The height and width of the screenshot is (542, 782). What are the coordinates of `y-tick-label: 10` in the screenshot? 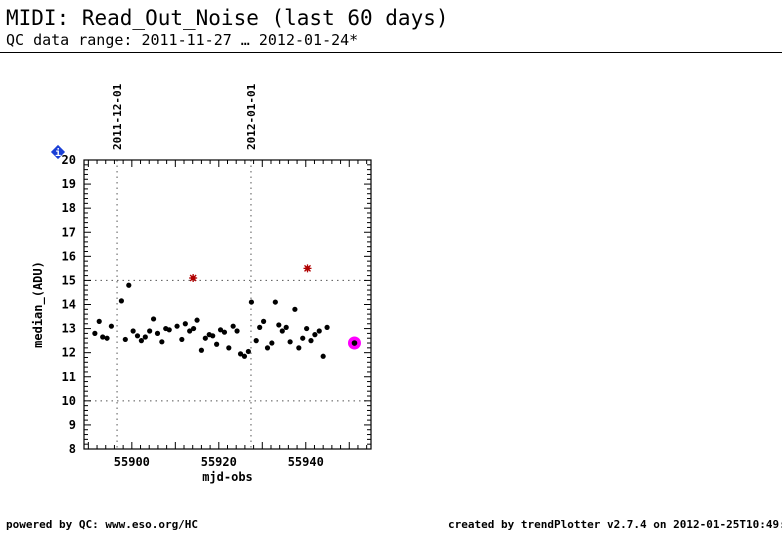 It's located at (69, 401).